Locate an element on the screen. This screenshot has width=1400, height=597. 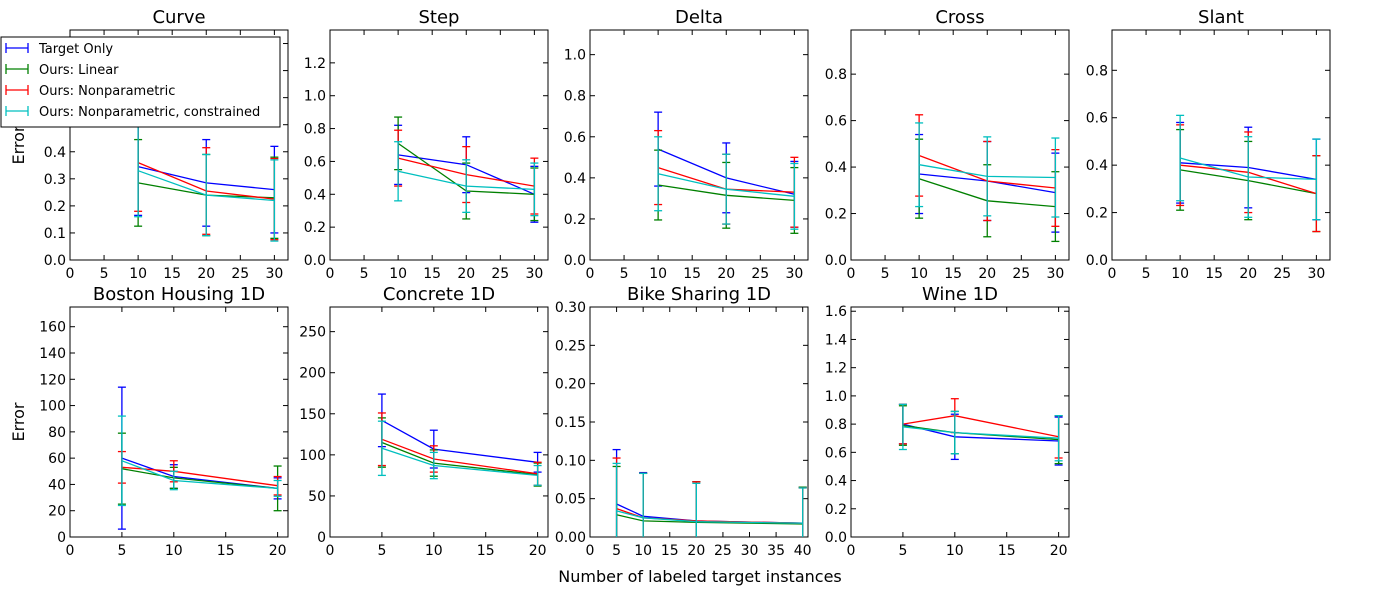
subplot-1: Step 0 5 10 15 20 25 30 0.0 0.2 0.4 0.6 0.8 1.0 1.2 is located at coordinates (426, 144).